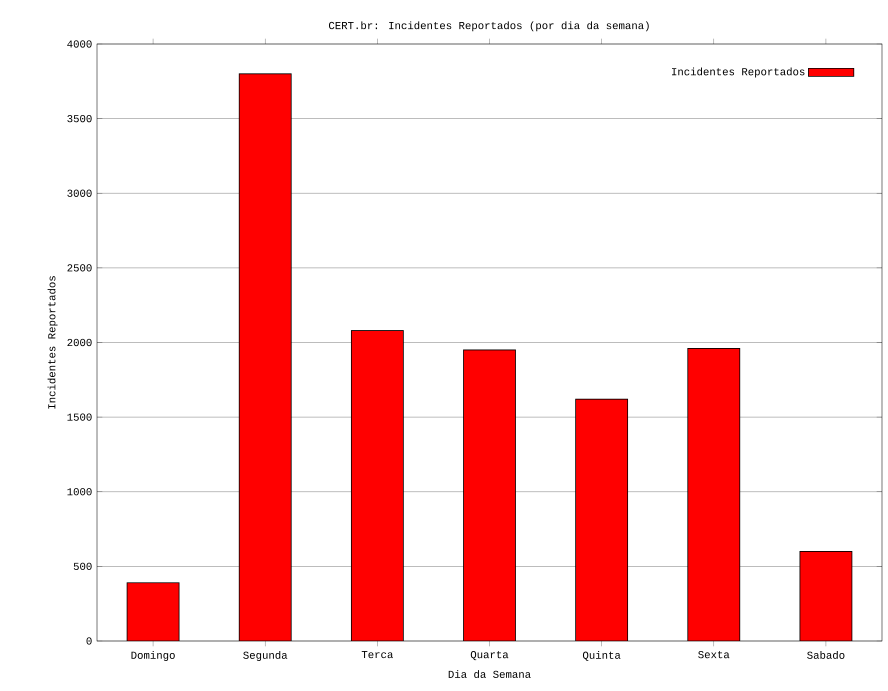 This screenshot has width=888, height=691. What do you see at coordinates (489, 655) in the screenshot?
I see `x-tick-label: Quarta` at bounding box center [489, 655].